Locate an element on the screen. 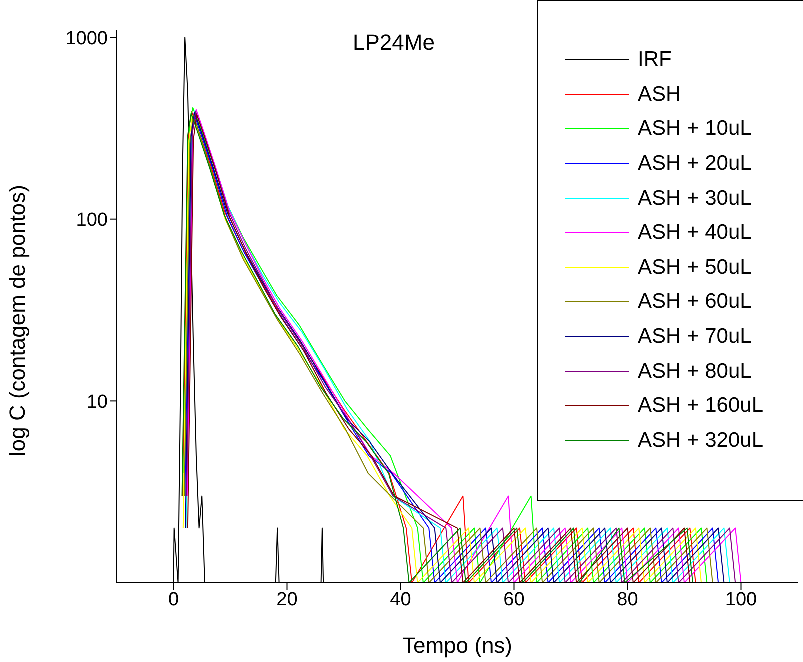 The image size is (803, 662). legend-label: ASH is located at coordinates (660, 94).